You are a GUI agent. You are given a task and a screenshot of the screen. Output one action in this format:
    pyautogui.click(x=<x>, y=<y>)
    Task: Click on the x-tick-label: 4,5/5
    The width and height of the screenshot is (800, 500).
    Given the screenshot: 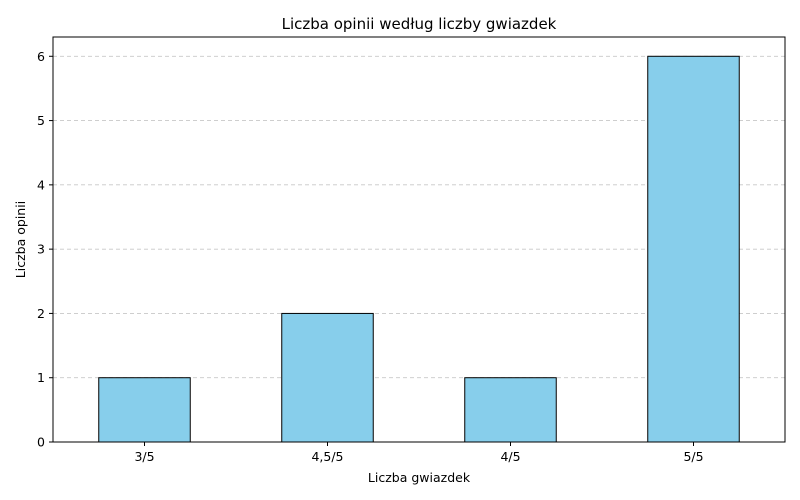 What is the action you would take?
    pyautogui.click(x=327, y=456)
    